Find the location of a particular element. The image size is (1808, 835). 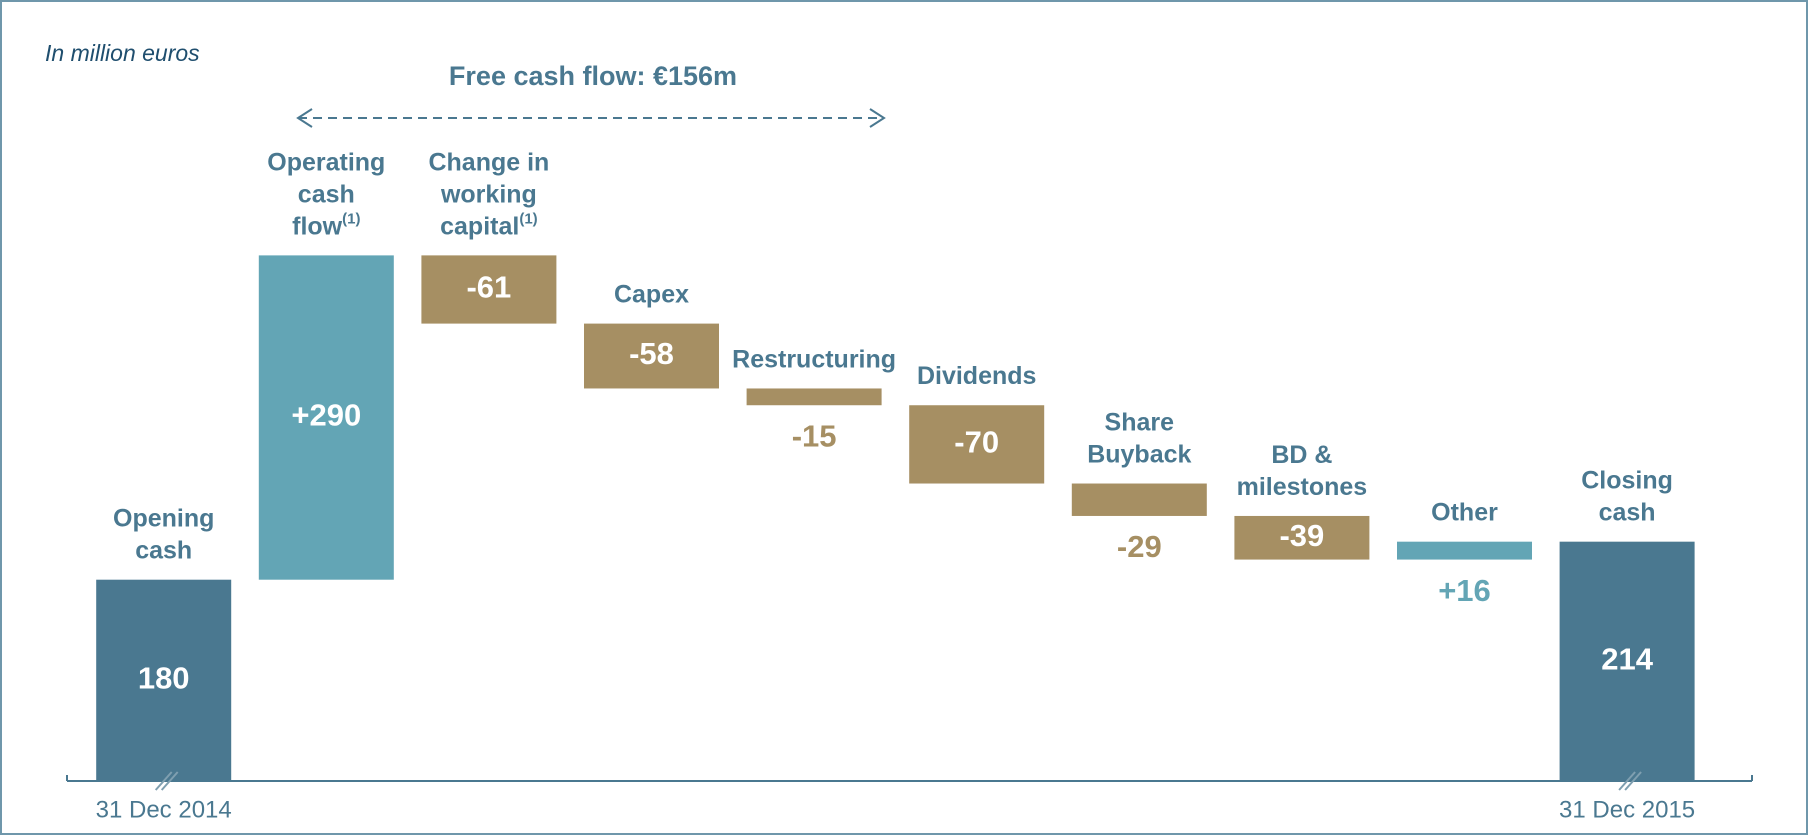

category-line: Closing is located at coordinates (1627, 480).